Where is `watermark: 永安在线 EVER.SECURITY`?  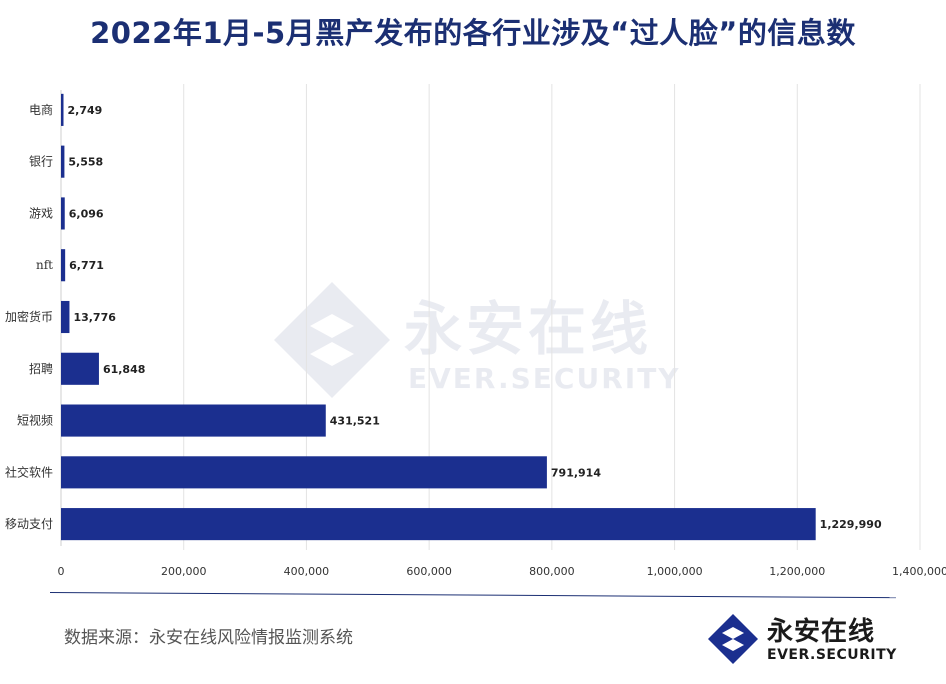
watermark: 永安在线 EVER.SECURITY is located at coordinates (475, 340).